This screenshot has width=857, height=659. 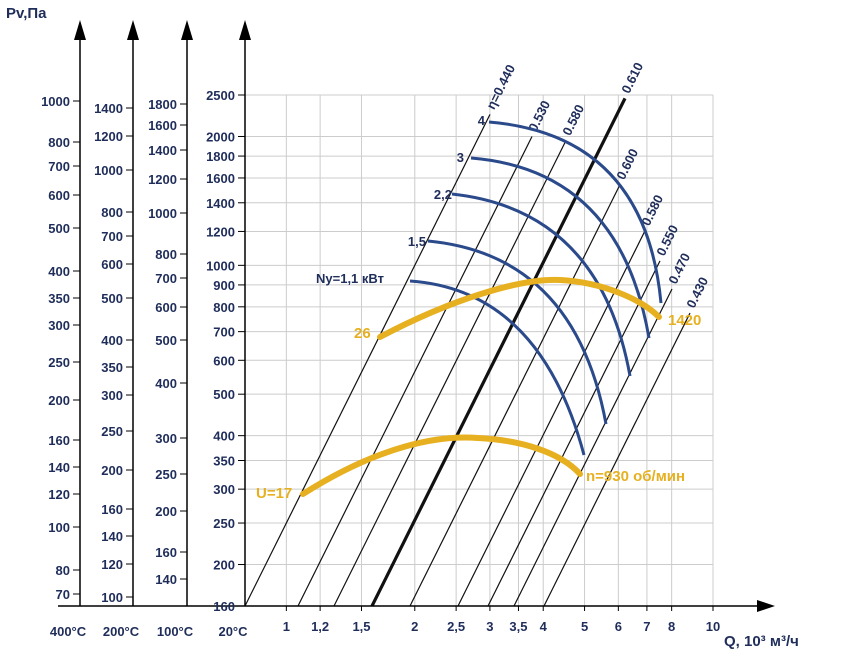 I want to click on x-tick-label: 1,5, so click(x=361, y=626).